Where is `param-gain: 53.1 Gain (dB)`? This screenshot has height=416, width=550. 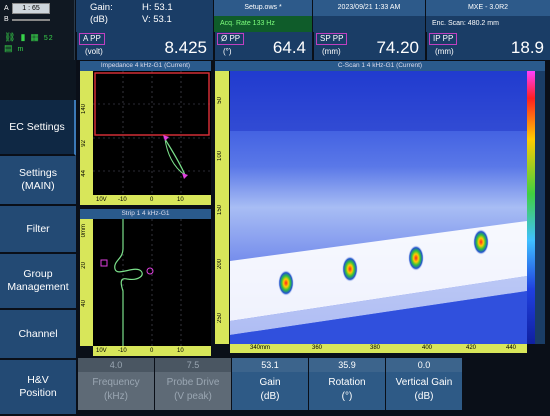
param-gain: 53.1 Gain (dB) is located at coordinates (270, 384).